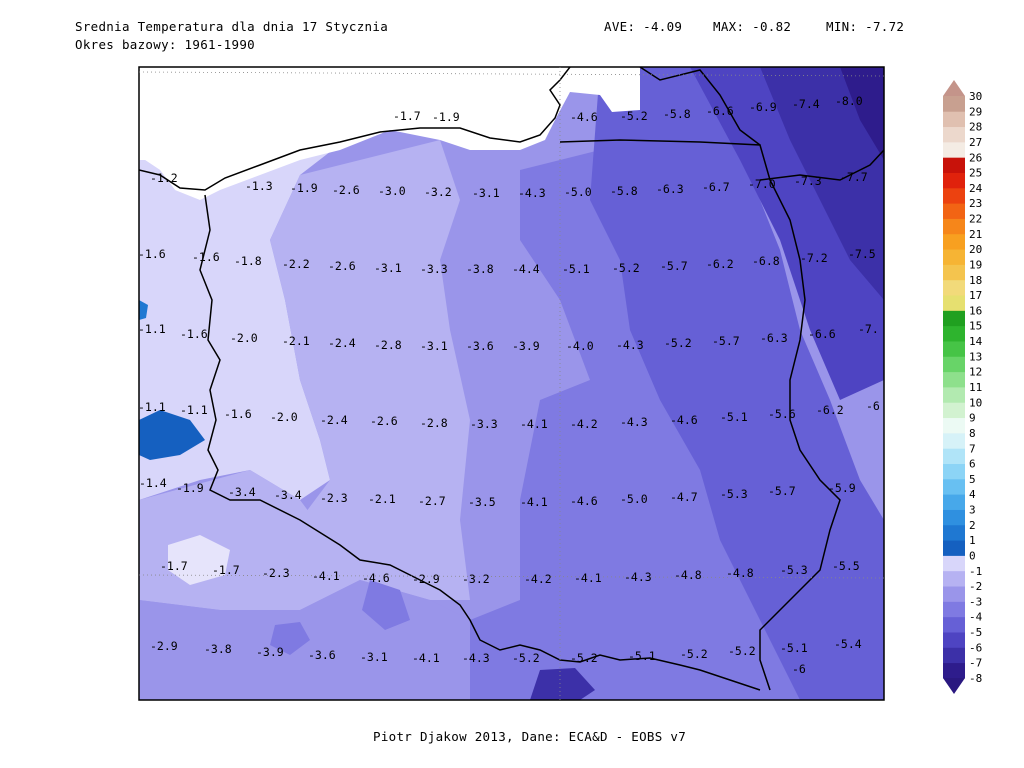 The height and width of the screenshot is (768, 1024). What do you see at coordinates (975, 142) in the screenshot?
I see `legend-tick-label: 27` at bounding box center [975, 142].